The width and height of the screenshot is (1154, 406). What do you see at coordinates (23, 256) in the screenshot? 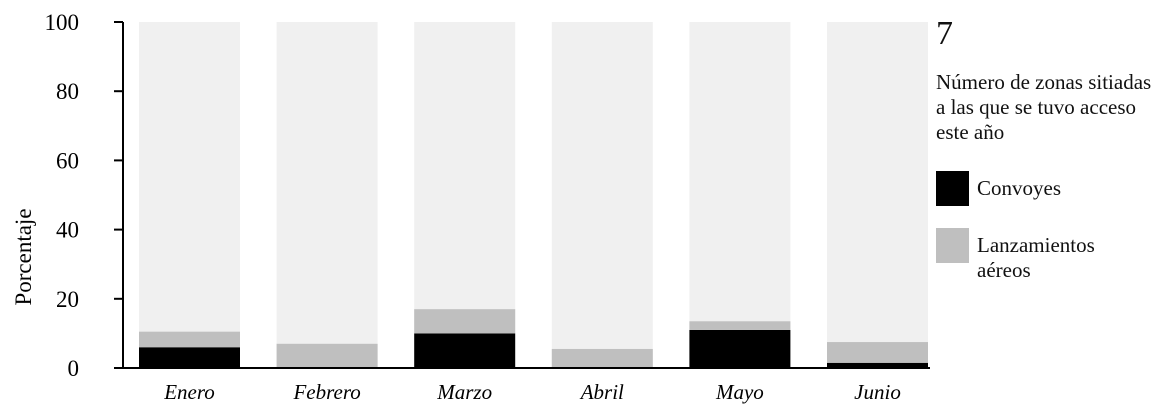
I see `y-axis-label: Porcentaje` at bounding box center [23, 256].